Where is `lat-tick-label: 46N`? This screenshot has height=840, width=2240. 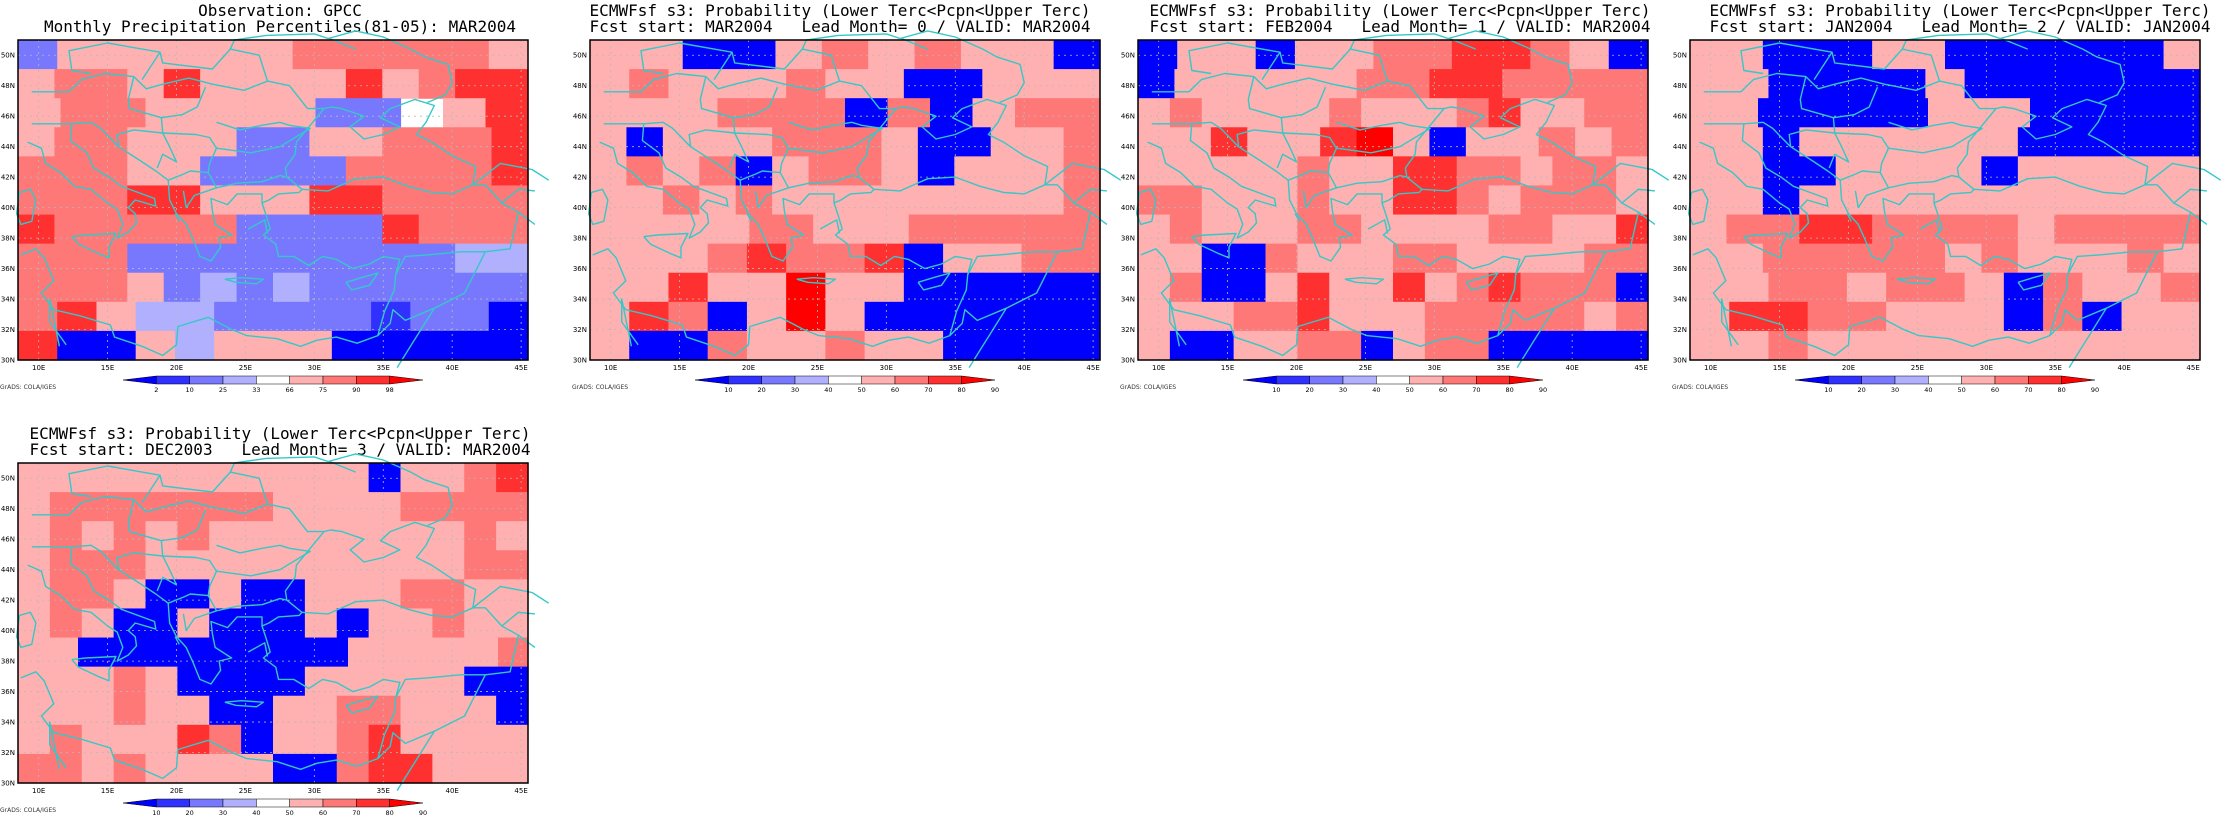
lat-tick-label: 46N is located at coordinates (1680, 117).